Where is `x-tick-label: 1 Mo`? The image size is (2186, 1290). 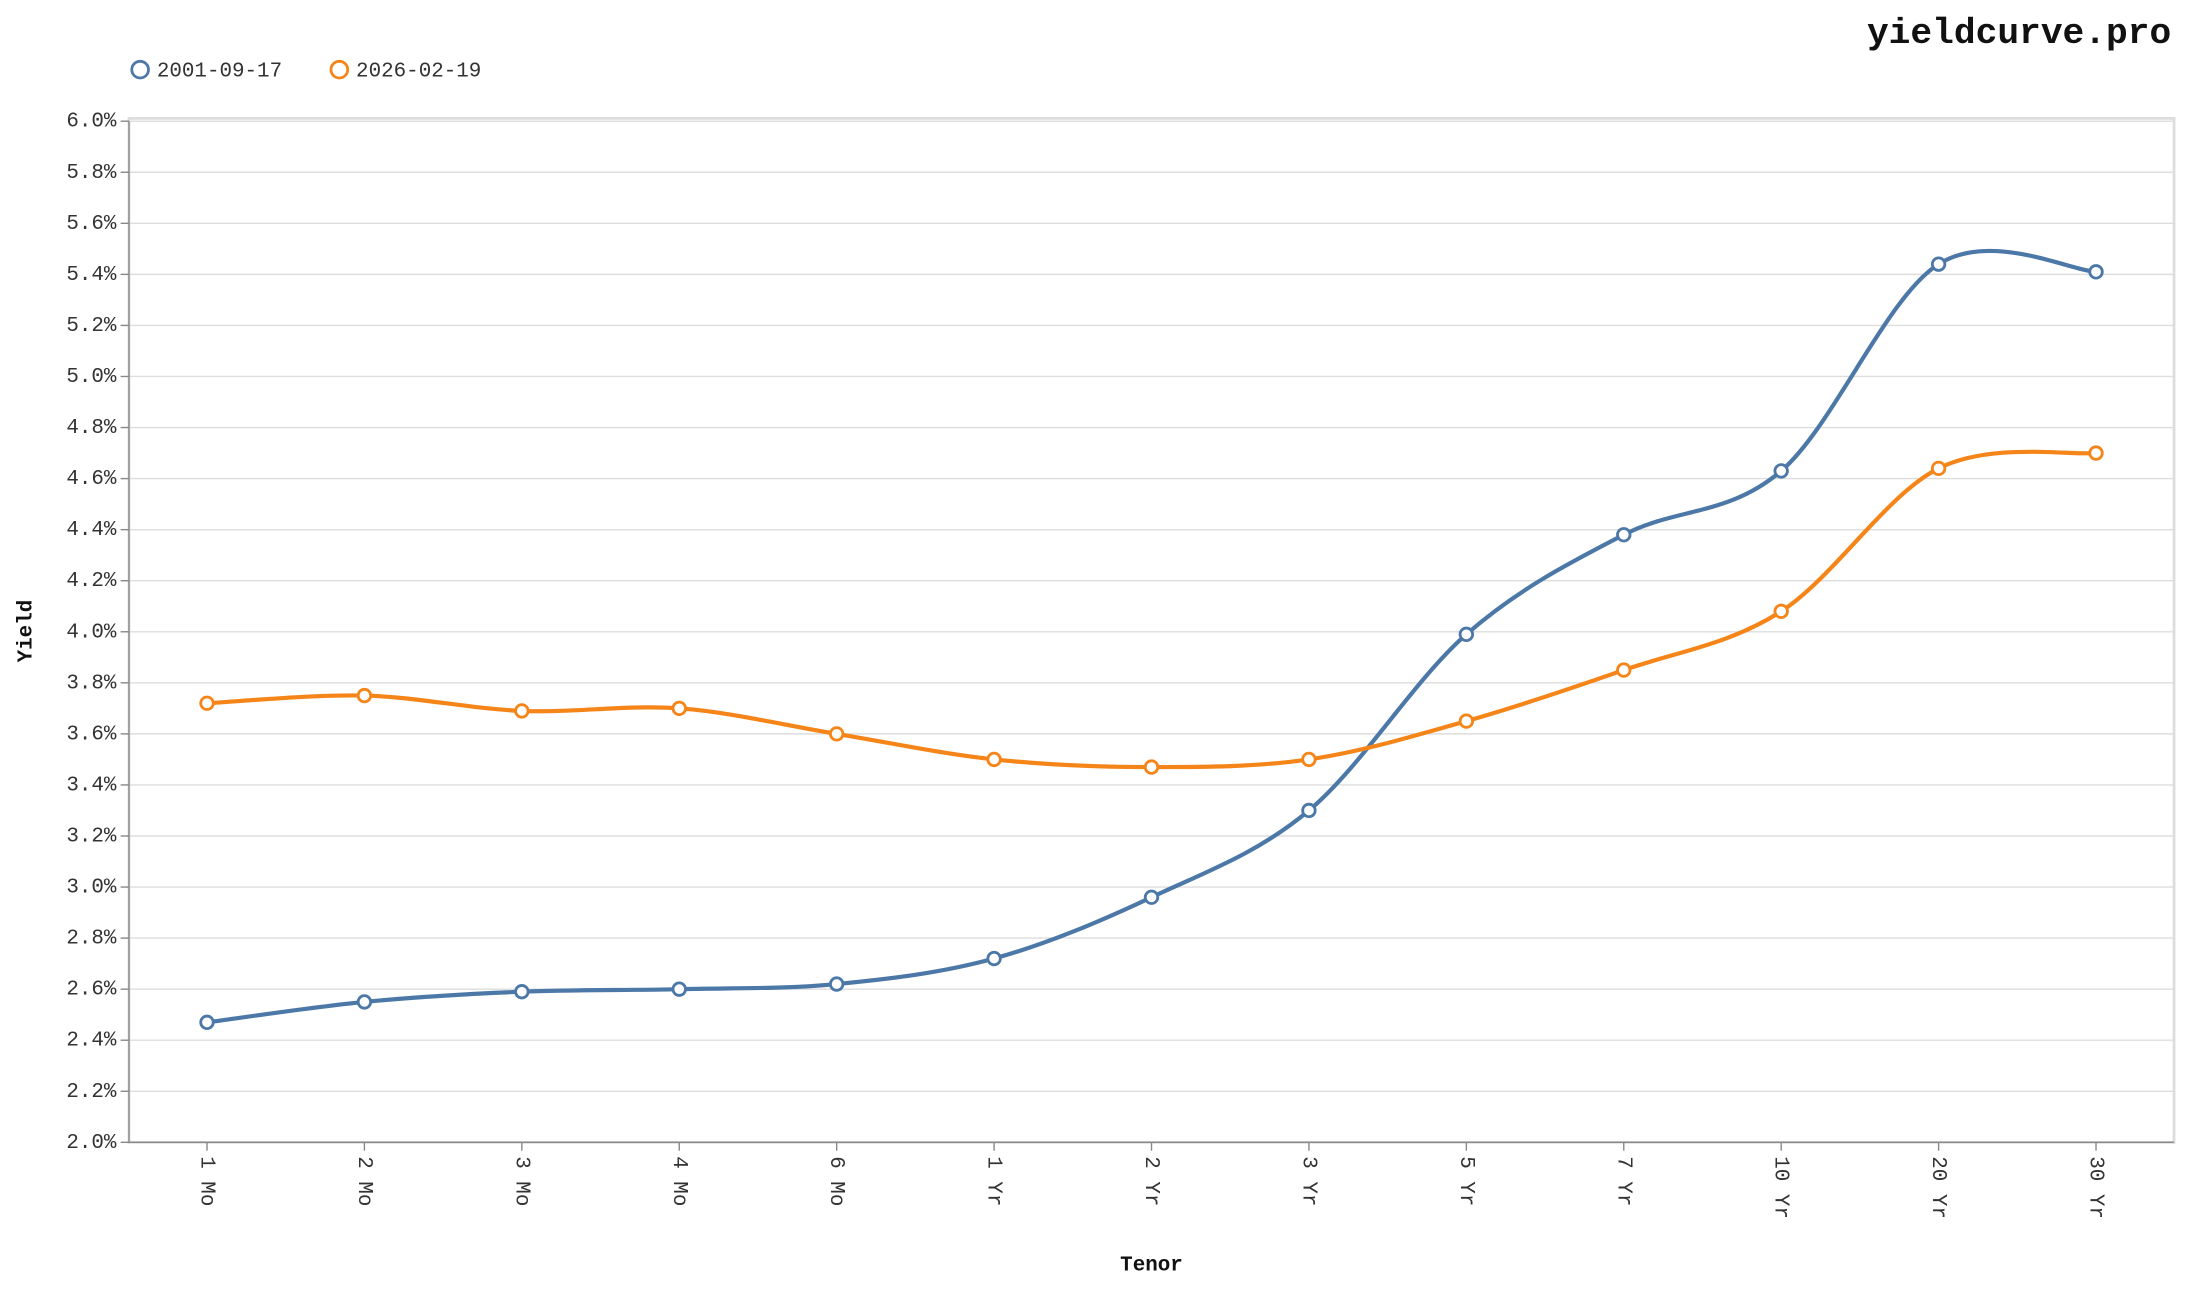 x-tick-label: 1 Mo is located at coordinates (205, 1181).